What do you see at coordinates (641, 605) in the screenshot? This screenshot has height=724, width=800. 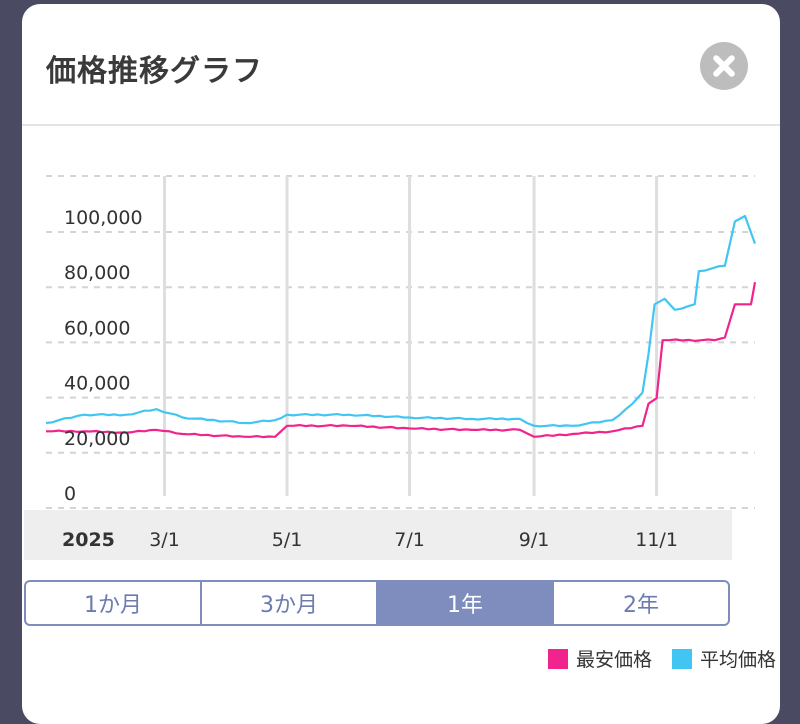 I see `tab-2-years: 2年` at bounding box center [641, 605].